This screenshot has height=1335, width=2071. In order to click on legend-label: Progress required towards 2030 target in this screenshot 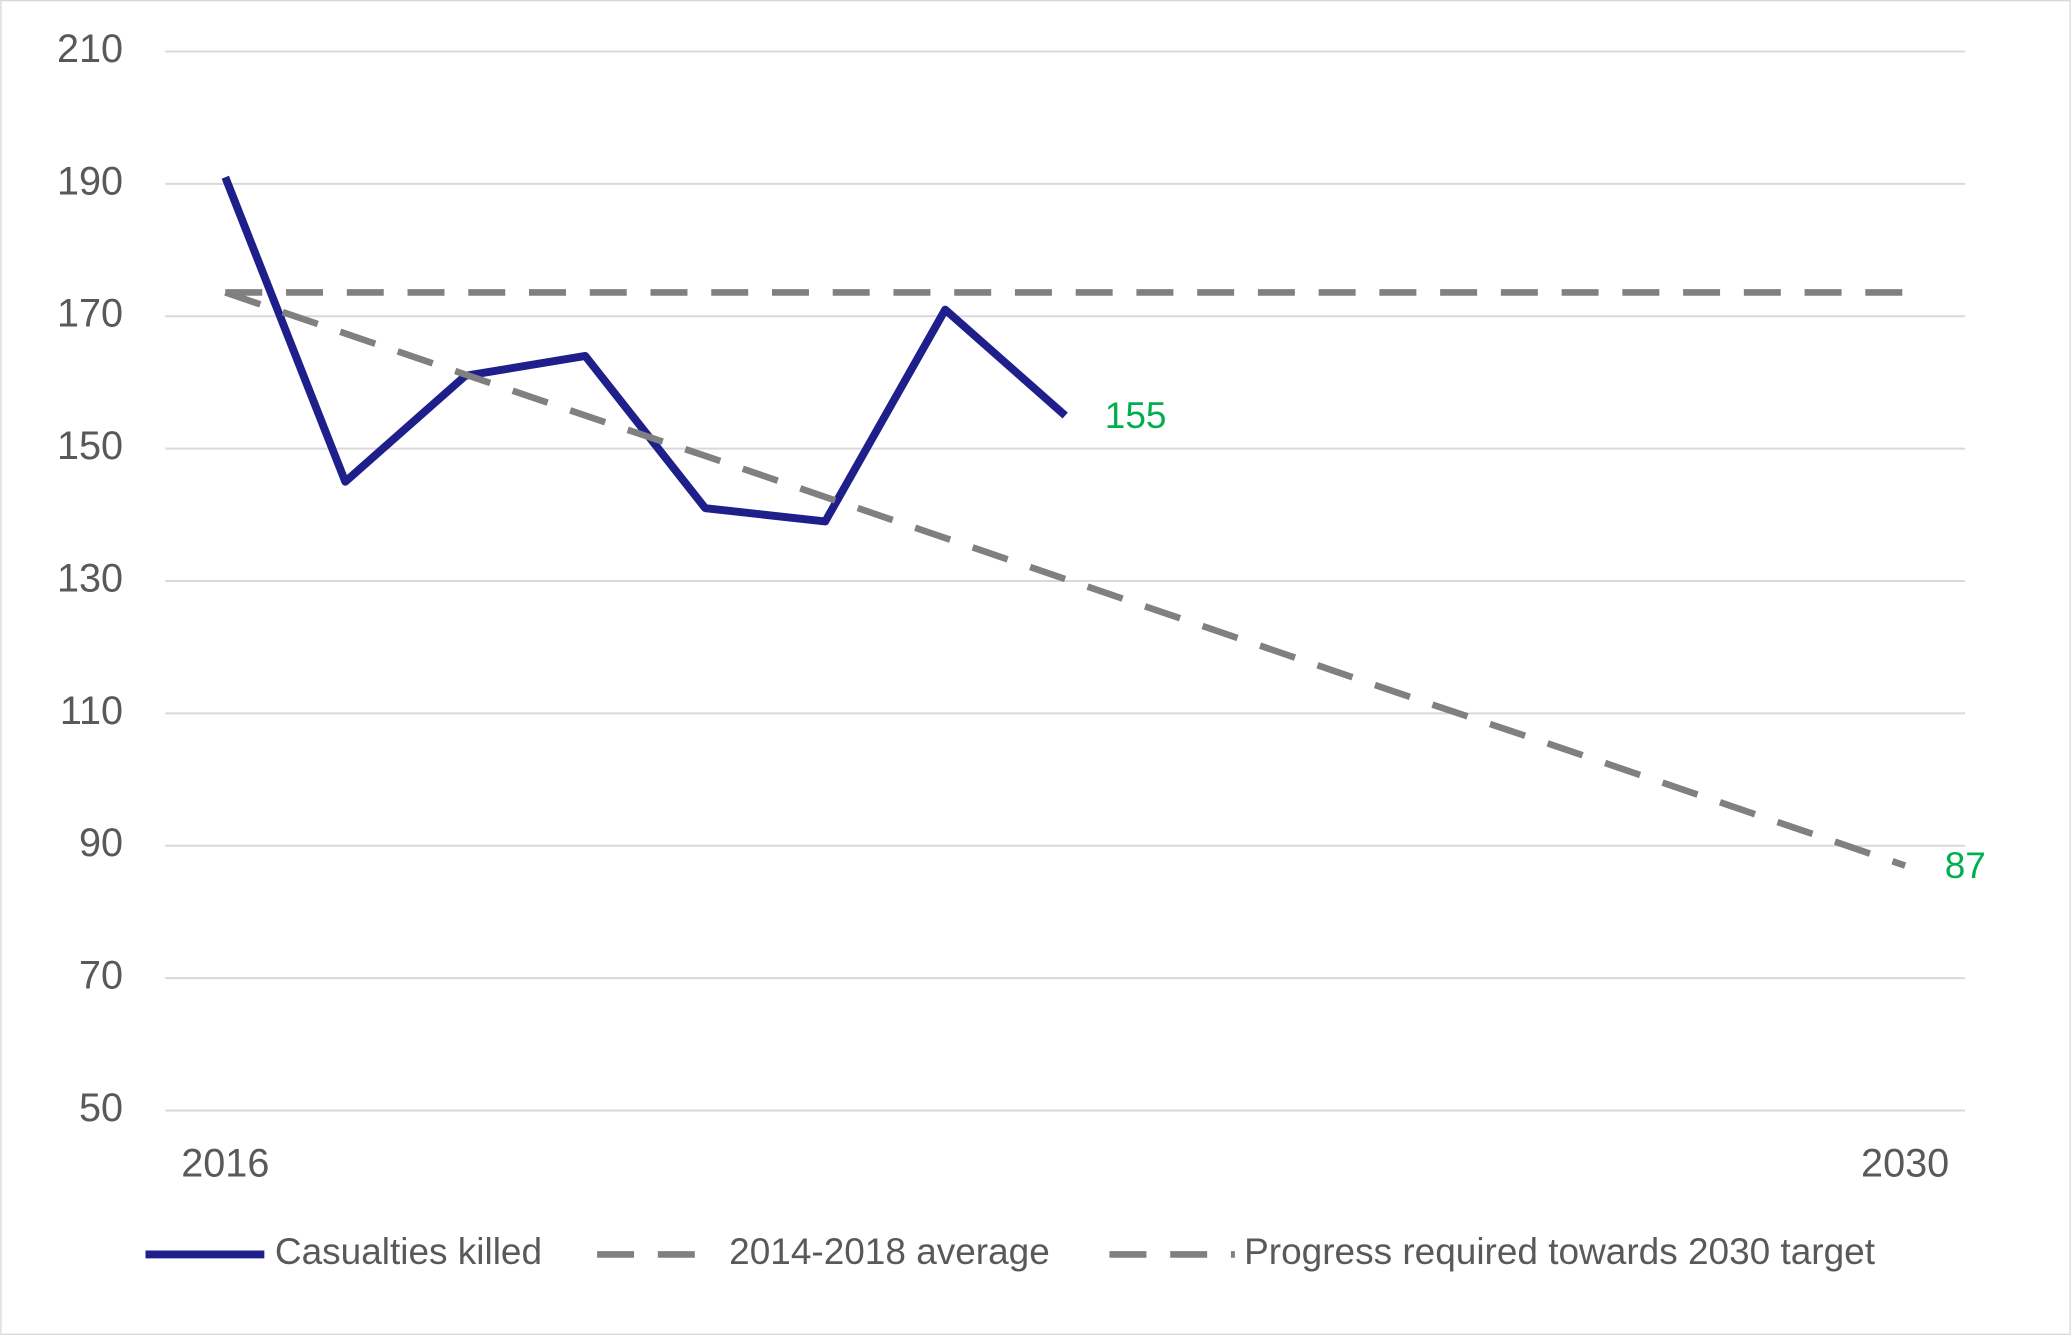, I will do `click(1559, 1251)`.